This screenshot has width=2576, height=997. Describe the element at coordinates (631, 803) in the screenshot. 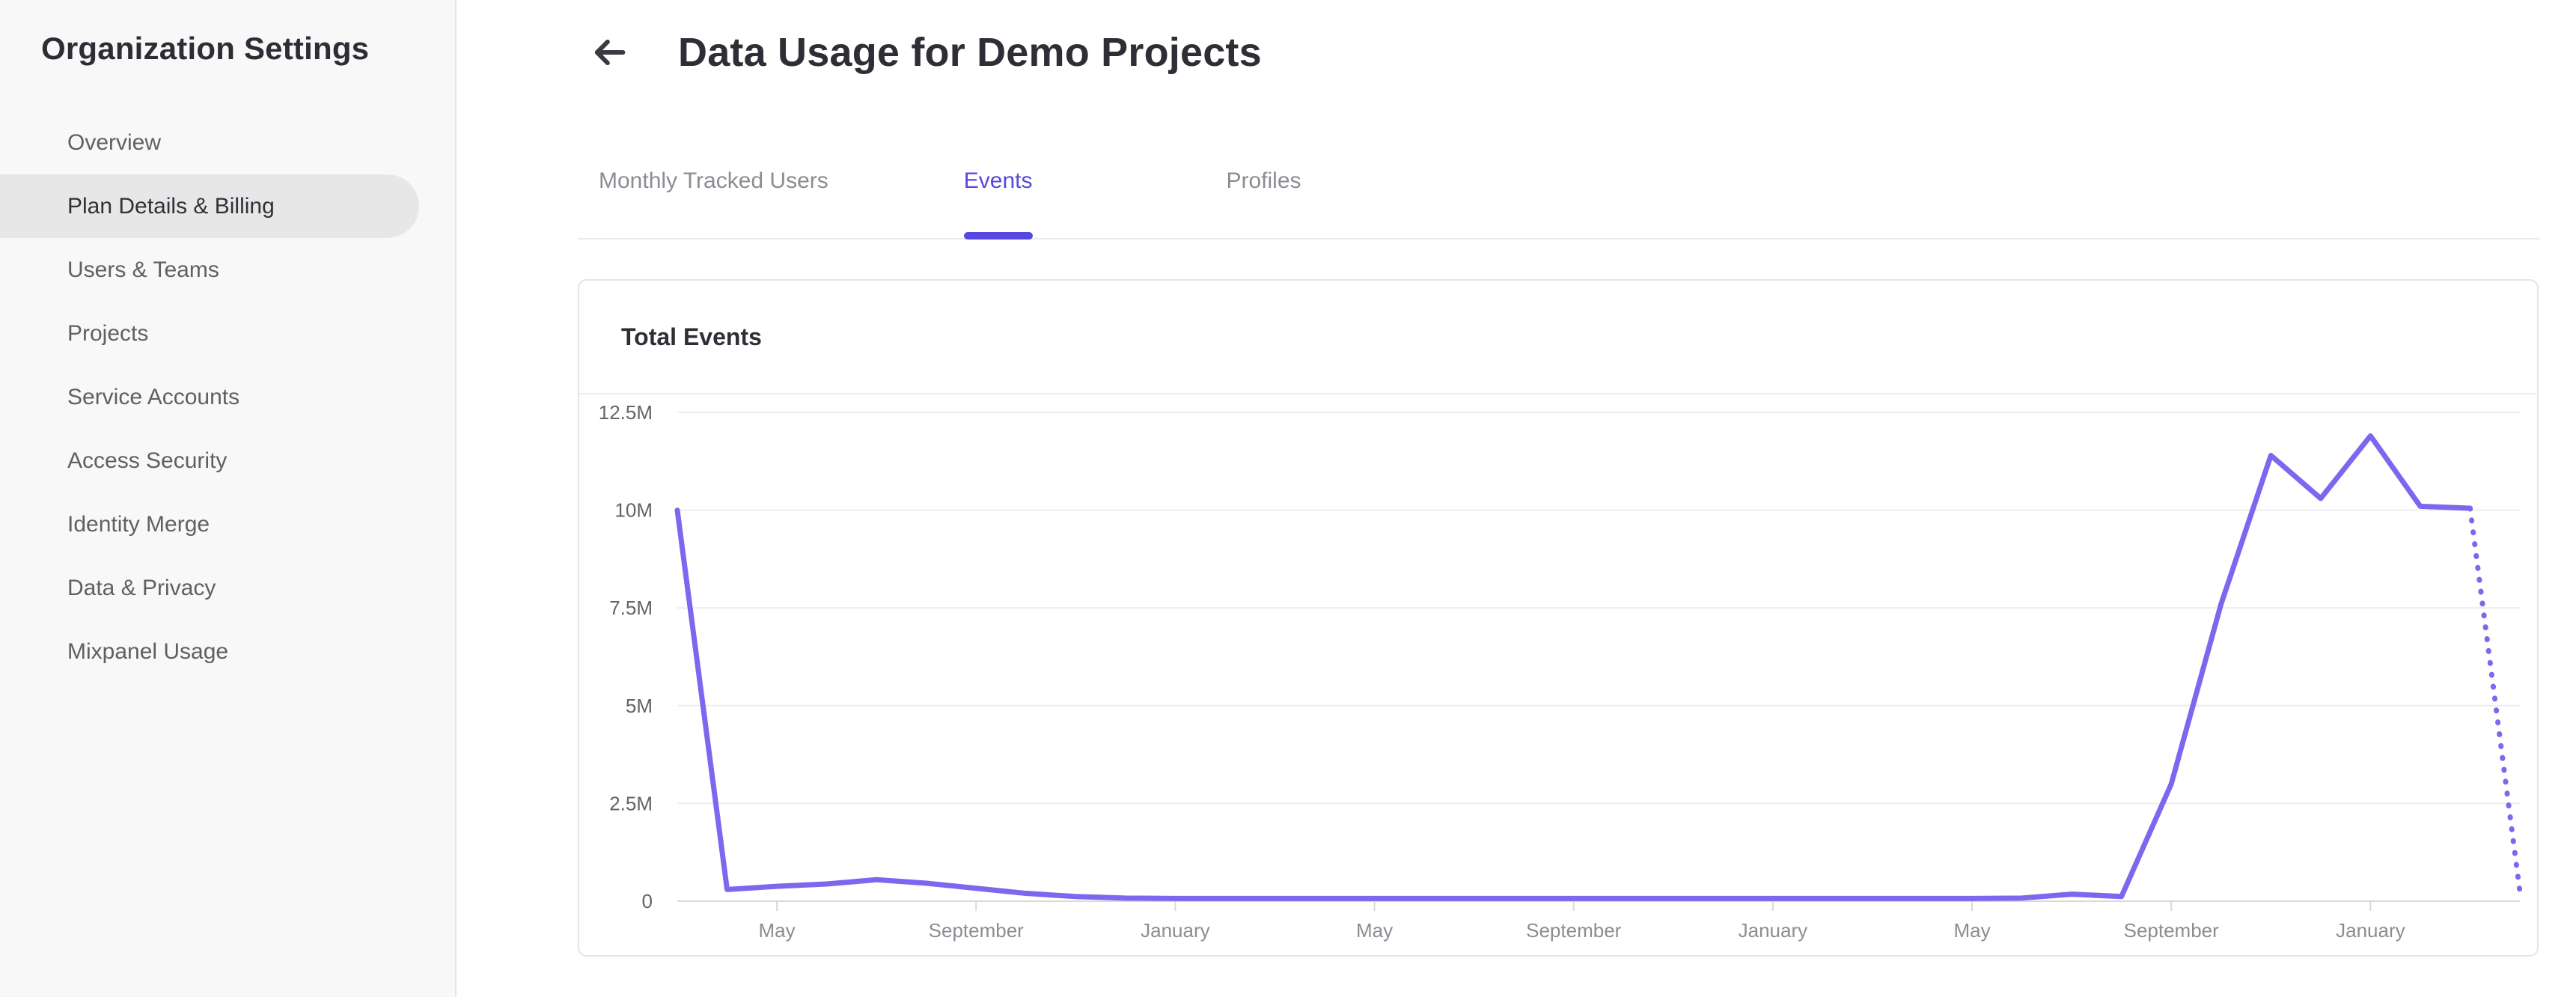

I see `y-axis-tick-label: 2.5M` at that location.